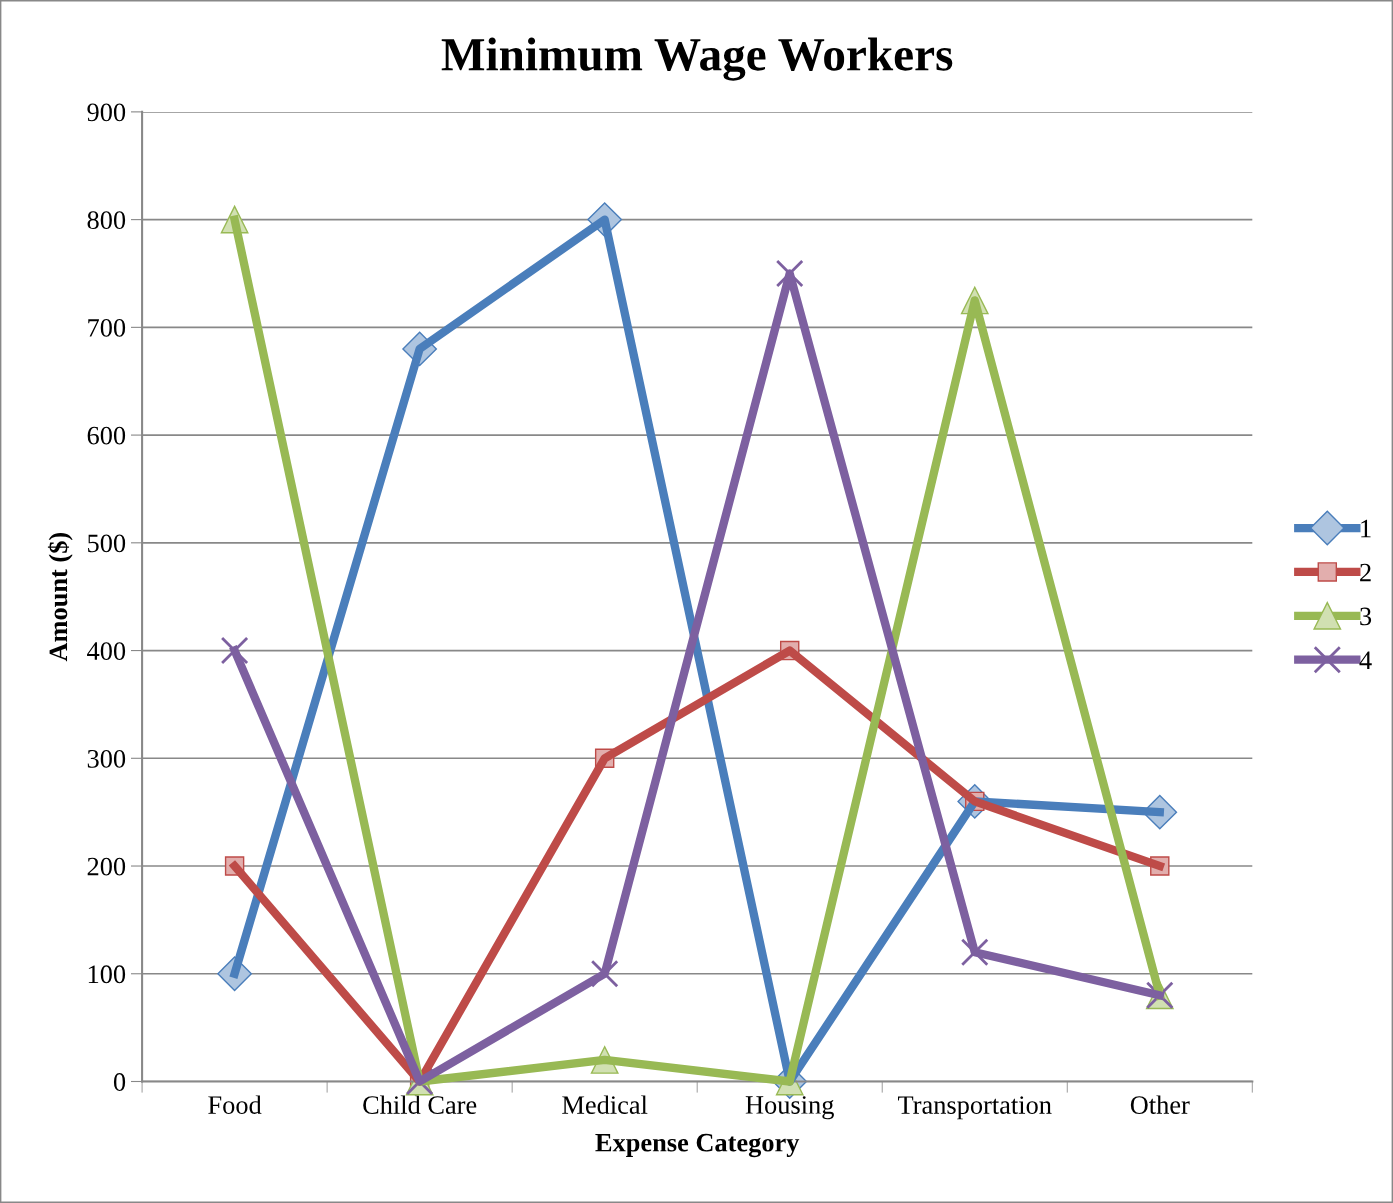  Describe the element at coordinates (107, 974) in the screenshot. I see `y-tick-label: 100` at that location.